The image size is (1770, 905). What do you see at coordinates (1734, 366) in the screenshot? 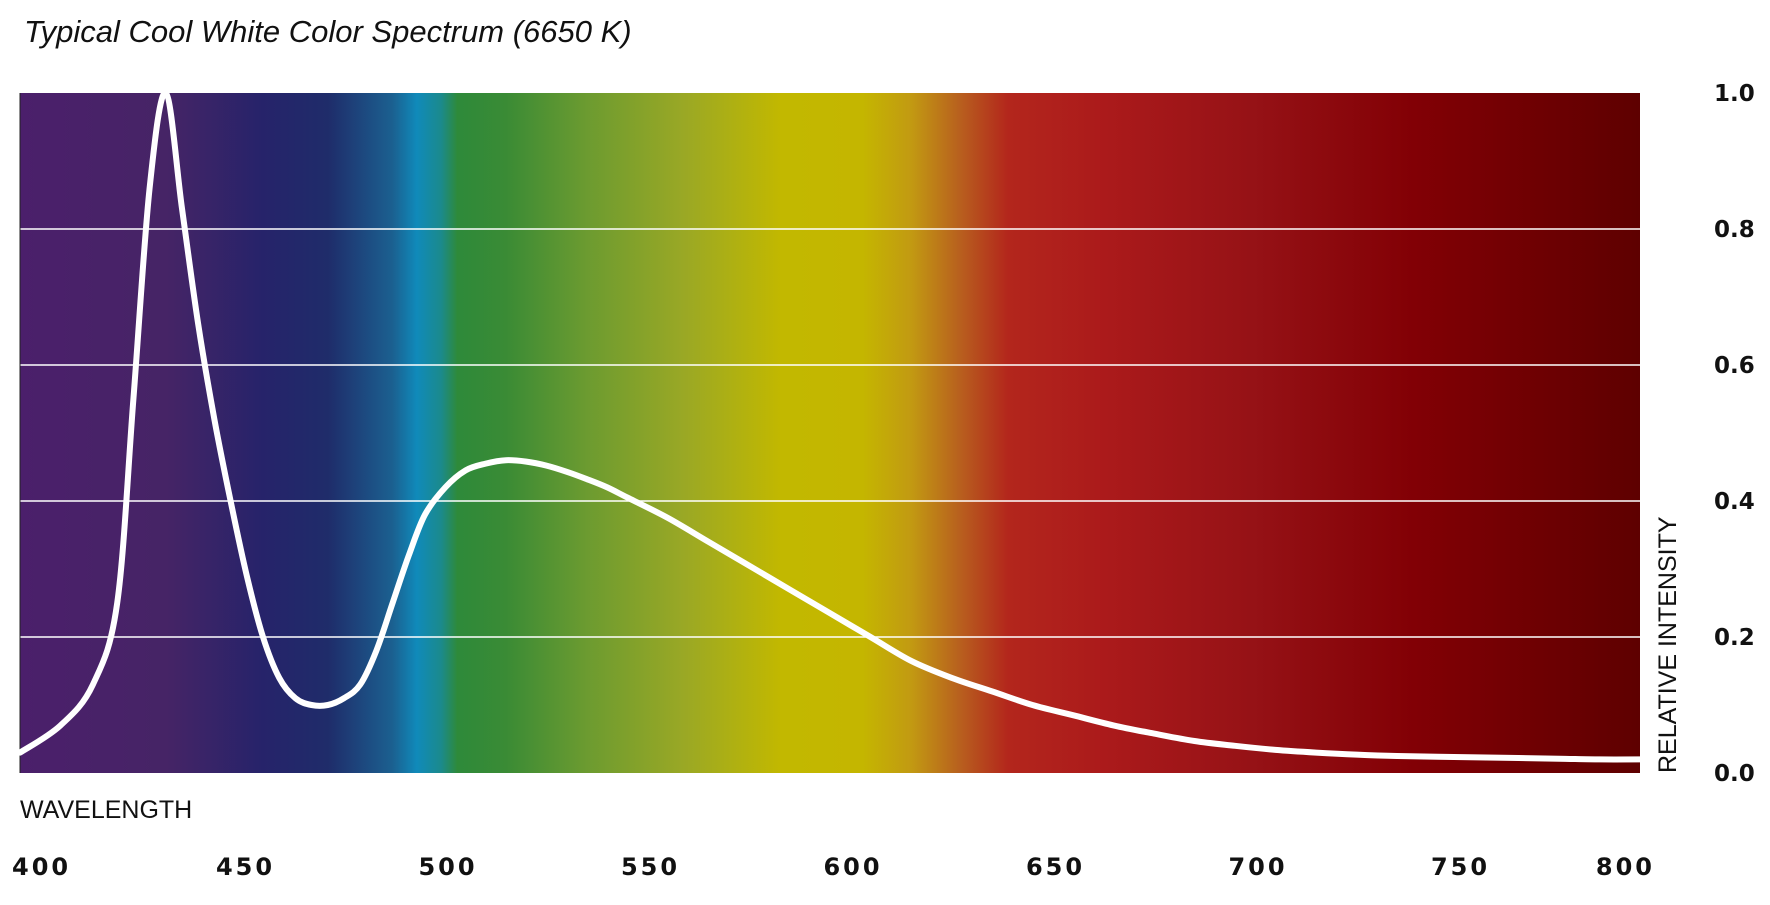
I see `y-tick-label: 0.6` at bounding box center [1734, 366].